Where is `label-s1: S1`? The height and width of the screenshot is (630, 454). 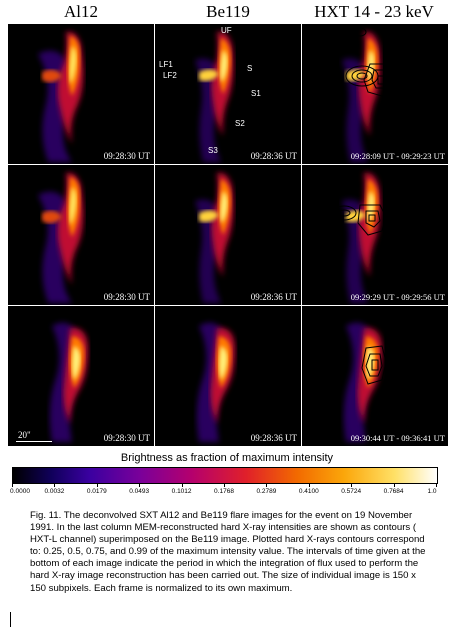 label-s1: S1 is located at coordinates (256, 93).